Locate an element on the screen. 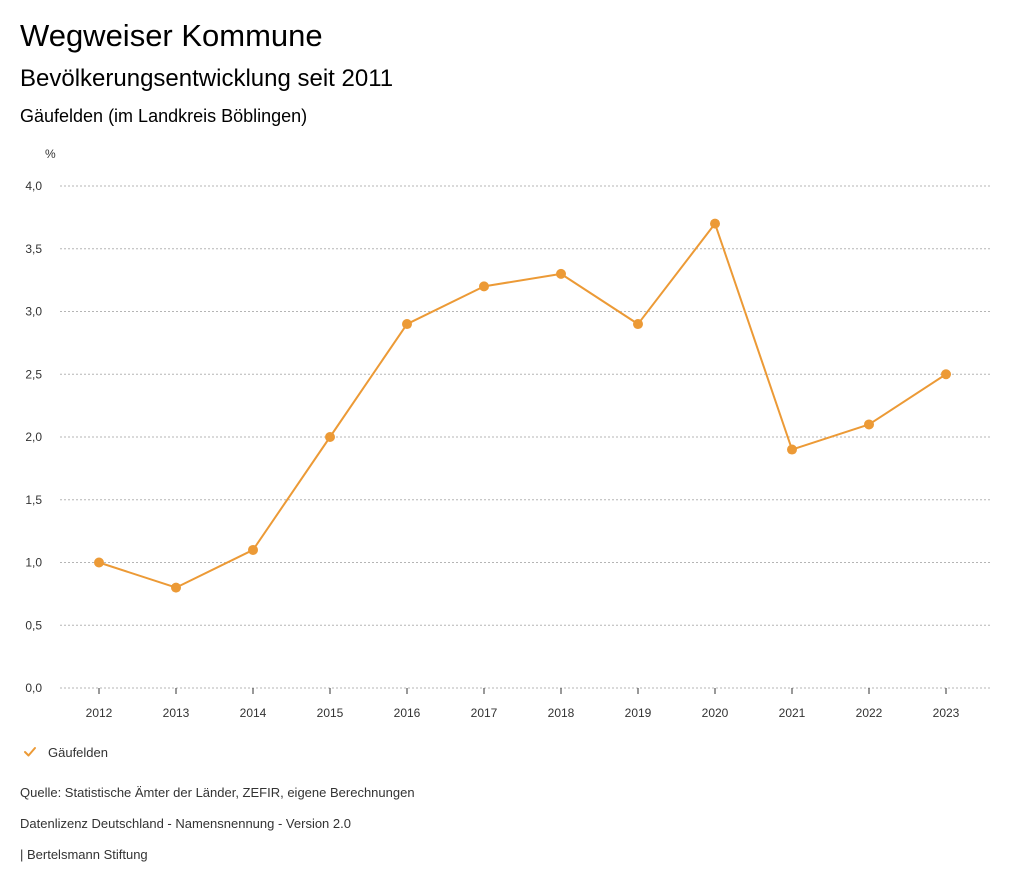 The image size is (1024, 888). y-tick-label: 2,0 is located at coordinates (33, 437).